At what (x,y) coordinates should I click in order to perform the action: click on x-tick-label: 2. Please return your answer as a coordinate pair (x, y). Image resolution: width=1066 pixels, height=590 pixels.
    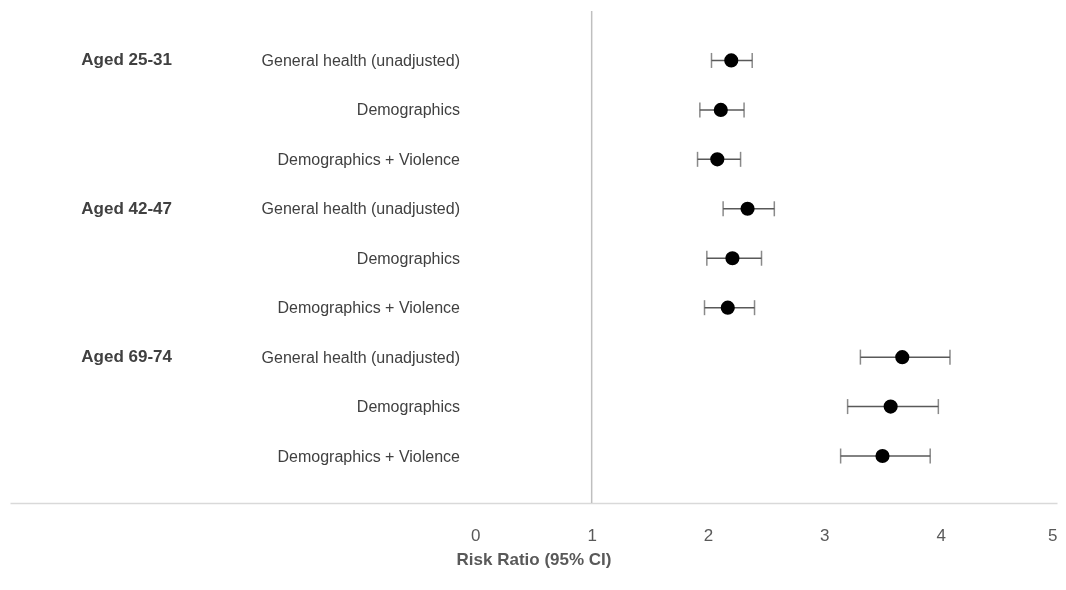
    Looking at the image, I should click on (708, 535).